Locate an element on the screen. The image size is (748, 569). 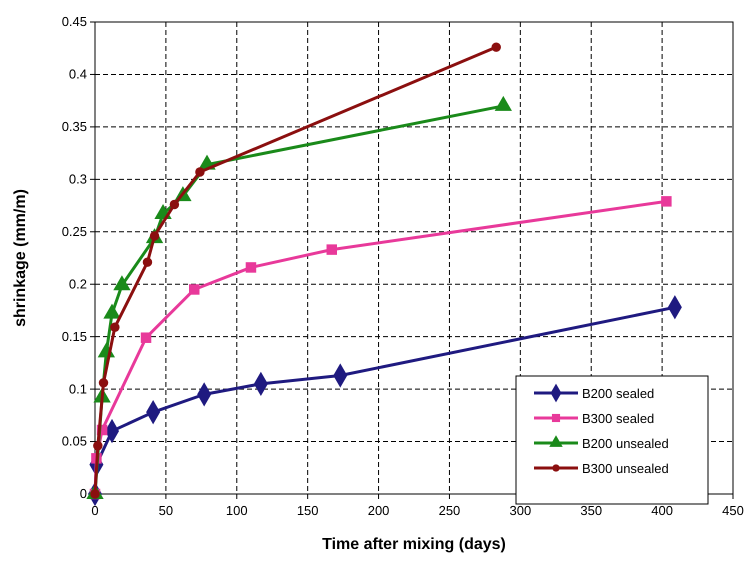
legend-label: B200 sealed is located at coordinates (618, 393).